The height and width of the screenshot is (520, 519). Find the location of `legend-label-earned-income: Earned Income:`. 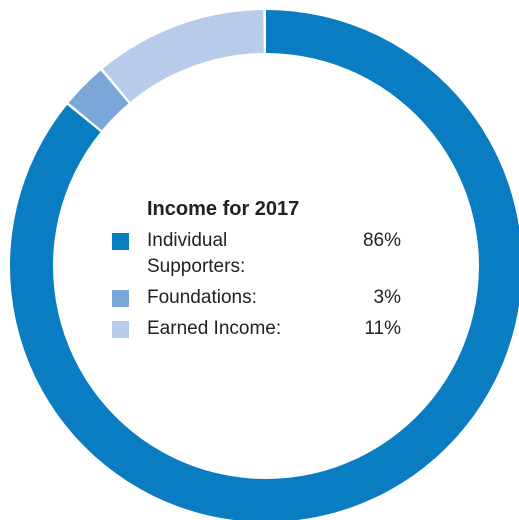

legend-label-earned-income: Earned Income: is located at coordinates (214, 328).